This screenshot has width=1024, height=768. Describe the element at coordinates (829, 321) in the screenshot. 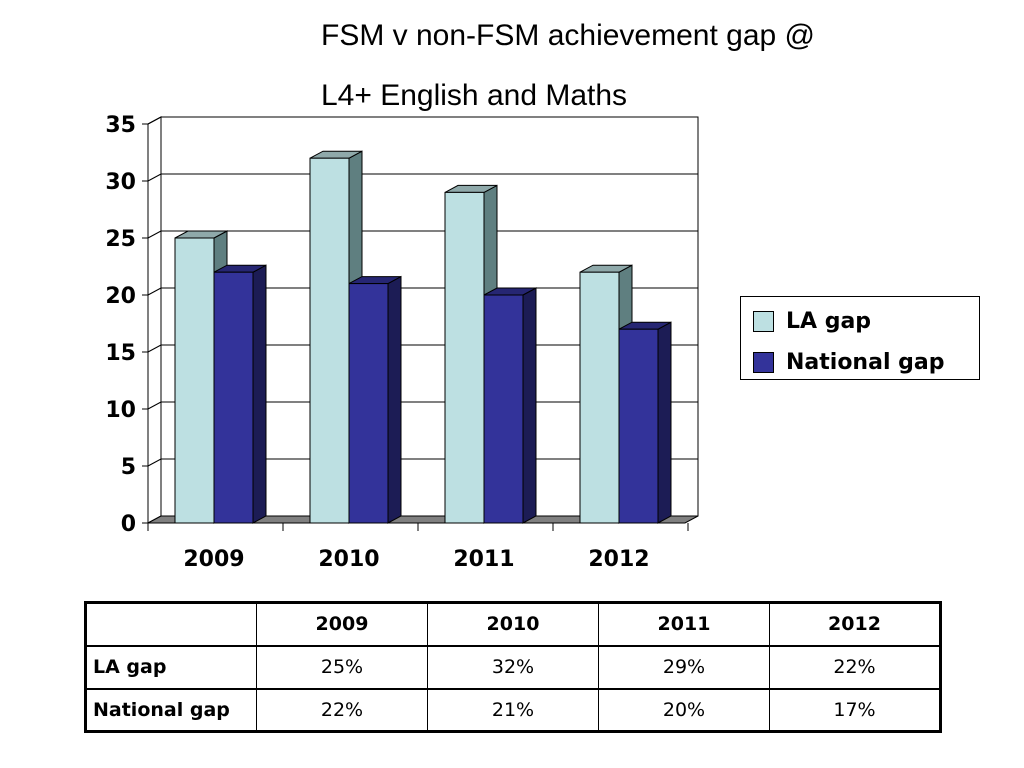

I see `legend-label-la-gap: LA gap` at that location.